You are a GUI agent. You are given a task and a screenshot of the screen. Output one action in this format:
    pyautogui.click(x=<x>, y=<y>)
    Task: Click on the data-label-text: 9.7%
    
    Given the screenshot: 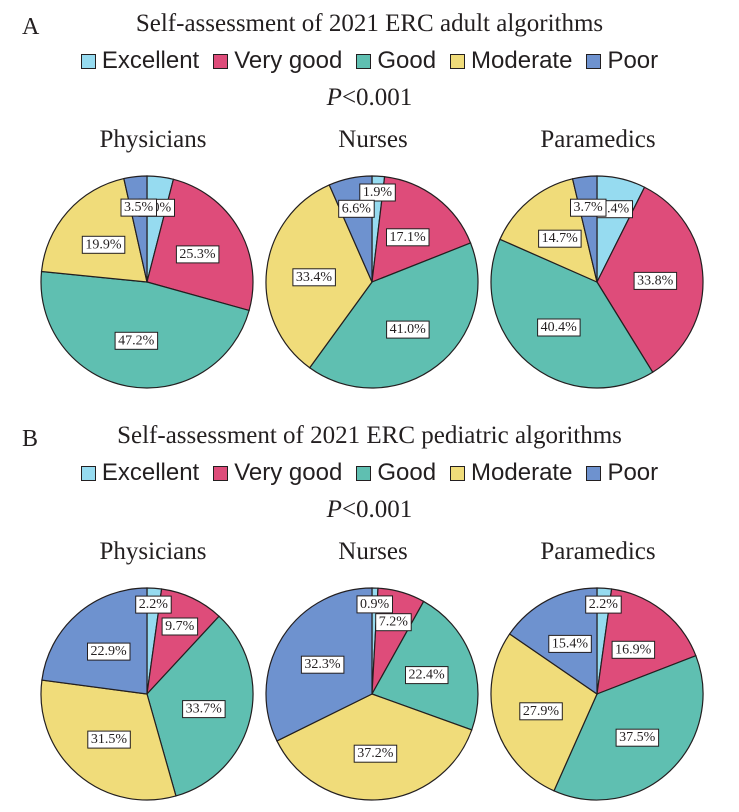 What is the action you would take?
    pyautogui.click(x=180, y=626)
    